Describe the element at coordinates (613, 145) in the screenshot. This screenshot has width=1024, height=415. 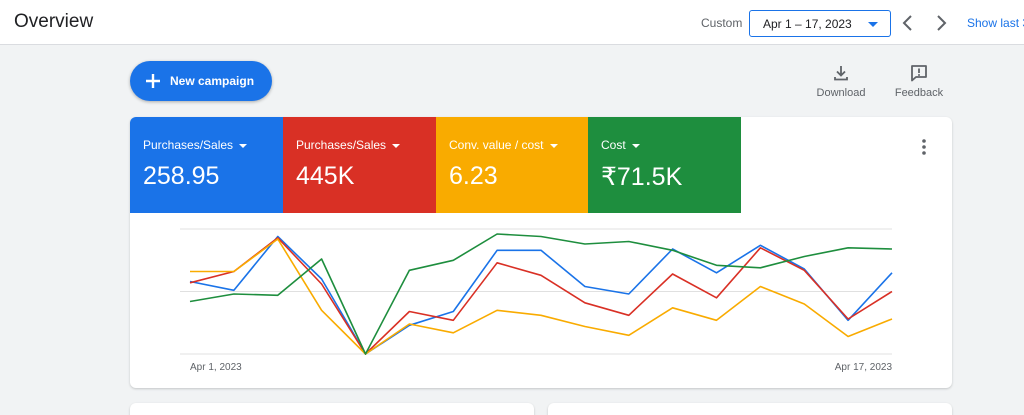
I see `metric-label: Cost` at that location.